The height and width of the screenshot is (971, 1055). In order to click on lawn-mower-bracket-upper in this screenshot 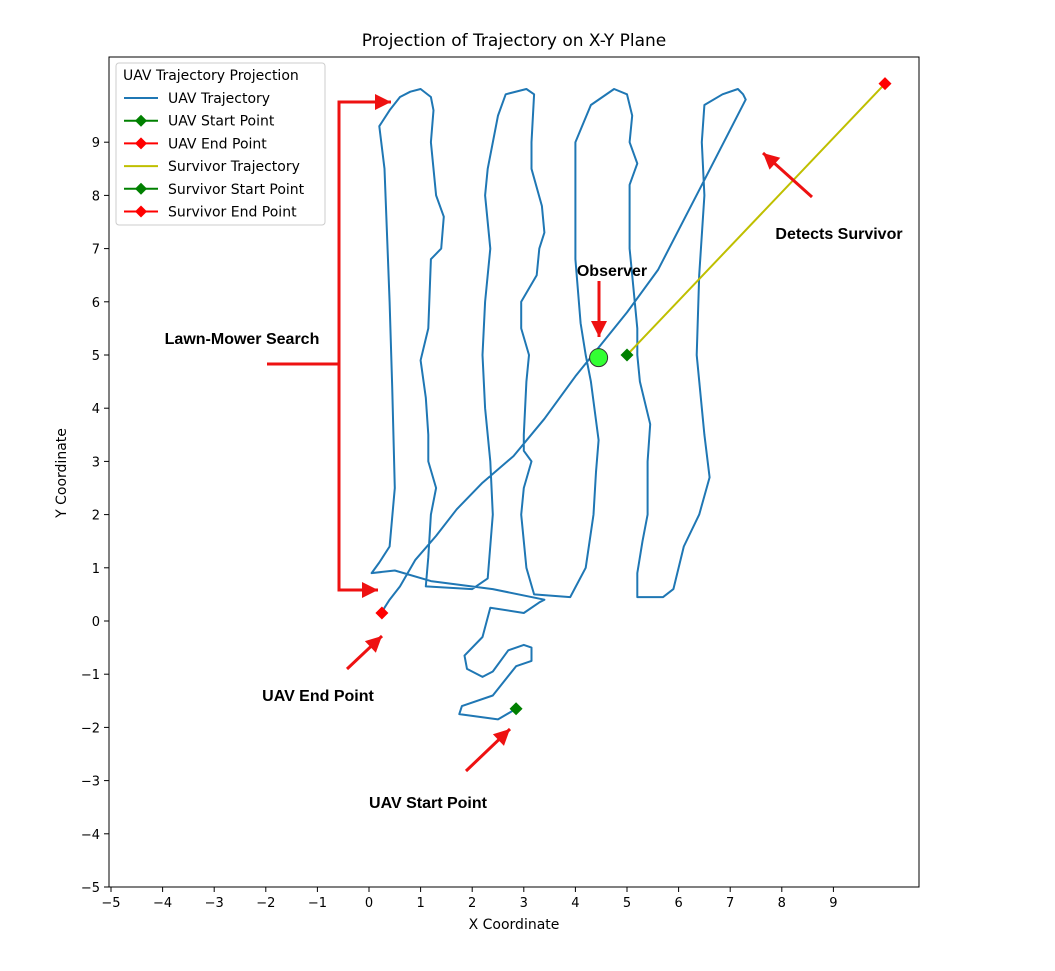, I will do `click(321, 233)`.